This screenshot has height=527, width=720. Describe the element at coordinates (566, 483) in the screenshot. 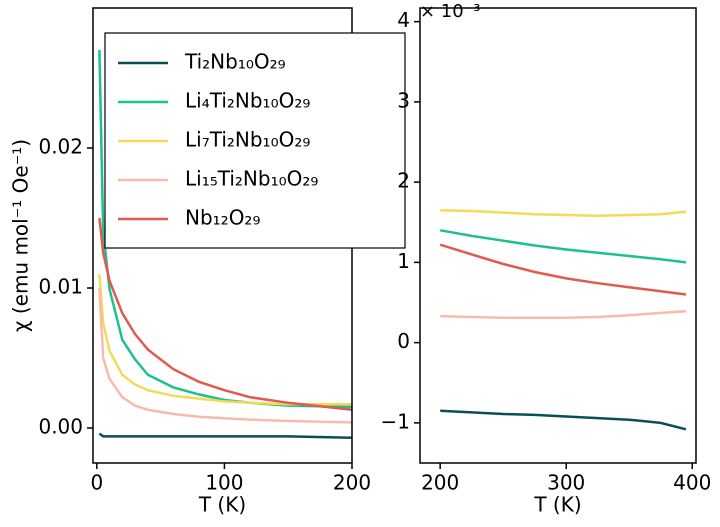

I see `x-tick-label: 300` at that location.